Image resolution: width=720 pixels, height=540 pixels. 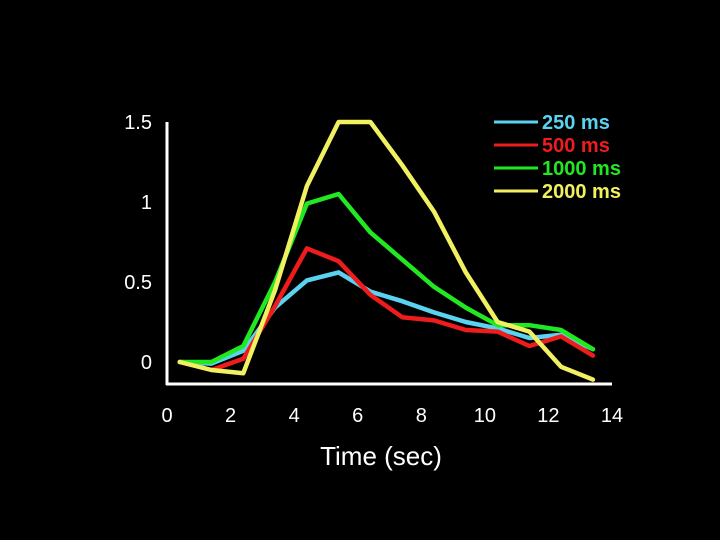 I want to click on series-line-250-ms, so click(x=386, y=318).